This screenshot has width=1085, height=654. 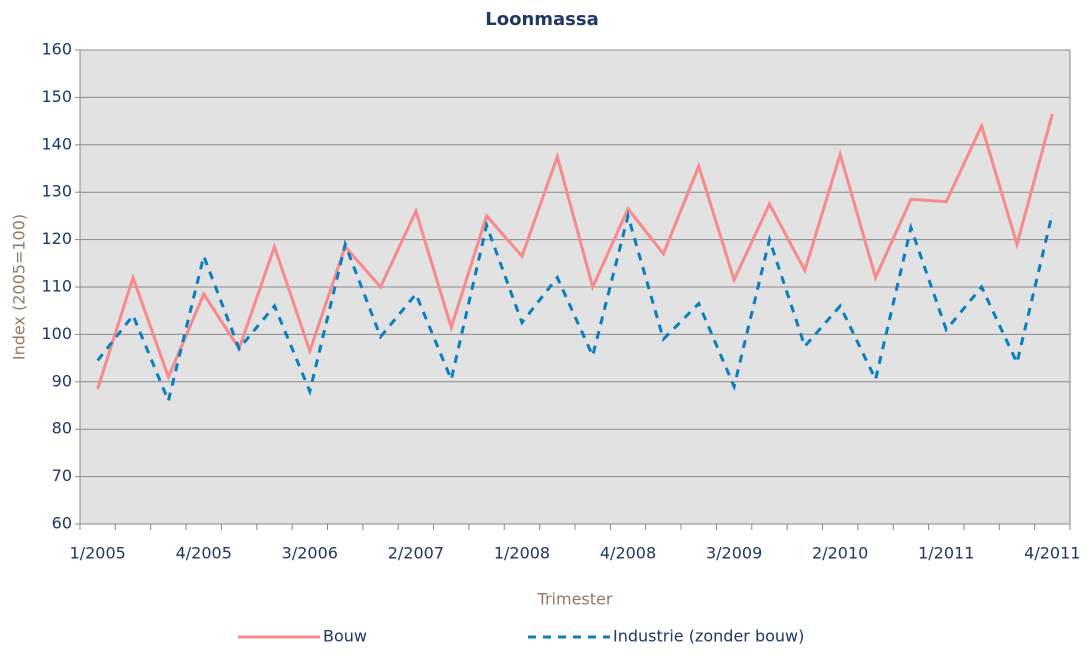 What do you see at coordinates (56, 49) in the screenshot?
I see `y-tick-label: 160` at bounding box center [56, 49].